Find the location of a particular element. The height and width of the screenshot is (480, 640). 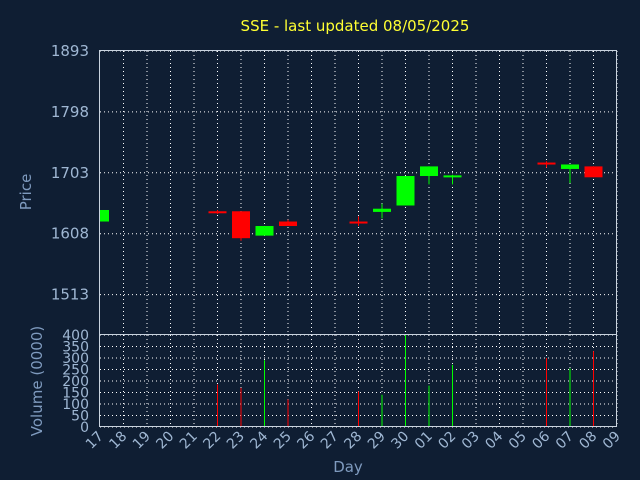

x-tick-label: 24 is located at coordinates (259, 440).